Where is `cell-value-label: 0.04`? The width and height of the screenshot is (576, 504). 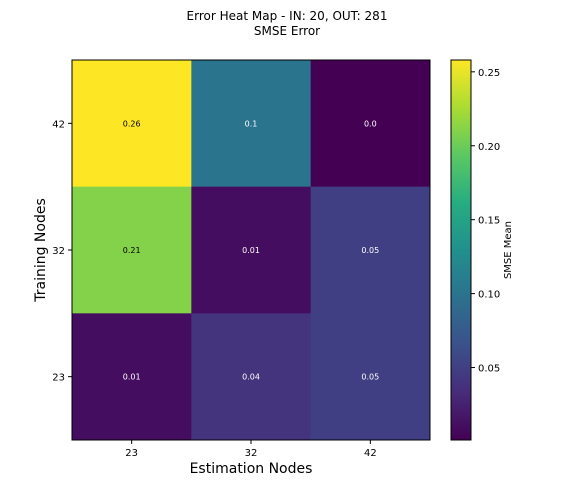
cell-value-label: 0.04 is located at coordinates (251, 377).